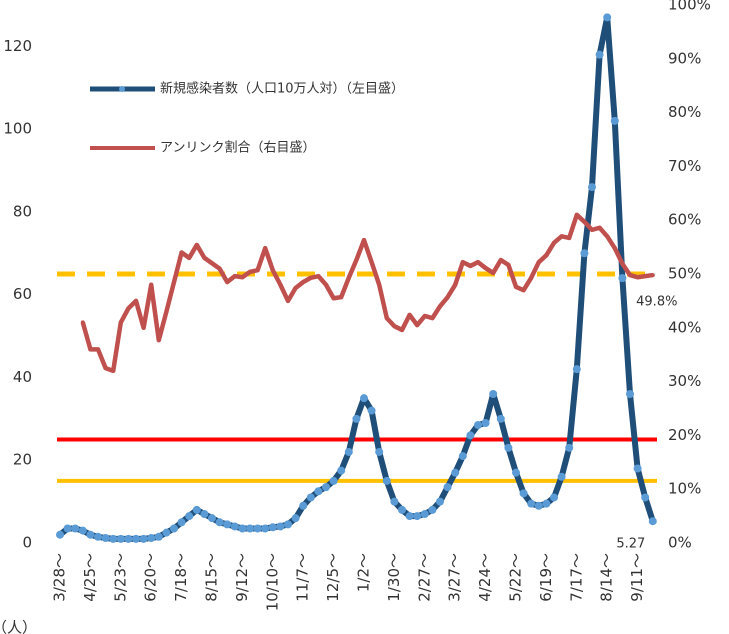  I want to click on x-tick-label: 1/30～, so click(394, 577).